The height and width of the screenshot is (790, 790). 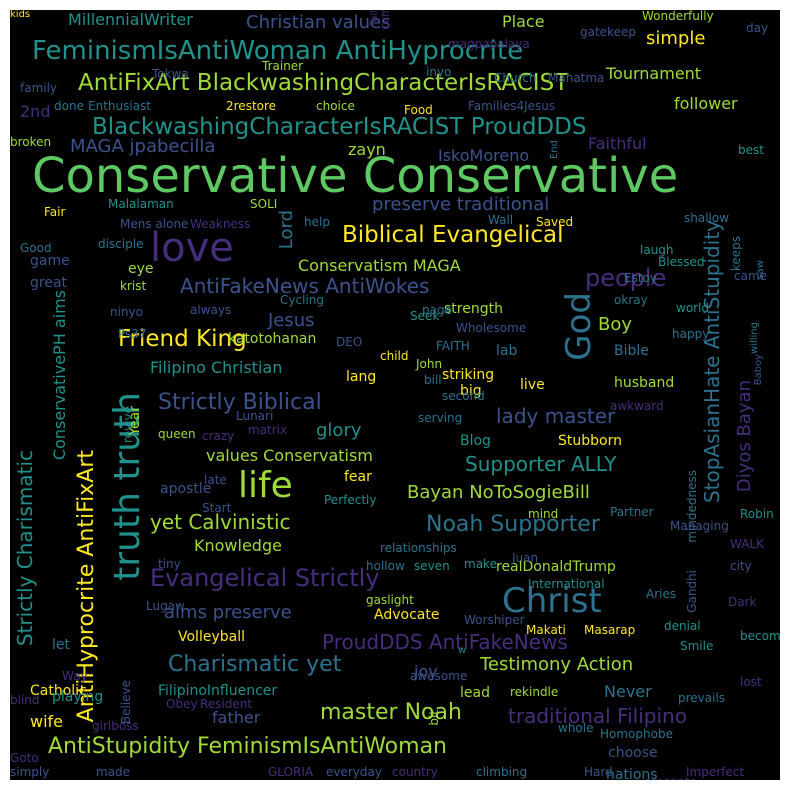 I want to click on cloud-word: MAGA jpabecilla, so click(x=143, y=146).